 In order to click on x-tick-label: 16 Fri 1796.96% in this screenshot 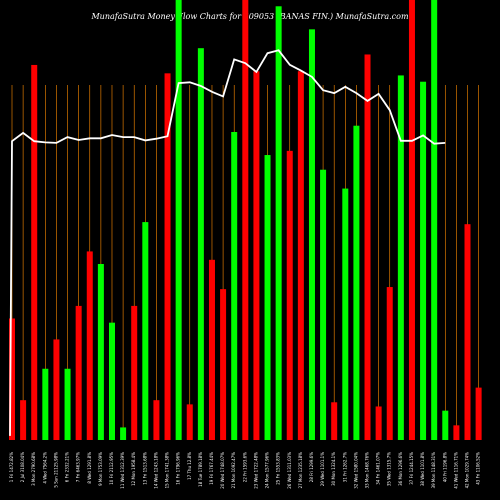, I will do `click(178, 468)`.